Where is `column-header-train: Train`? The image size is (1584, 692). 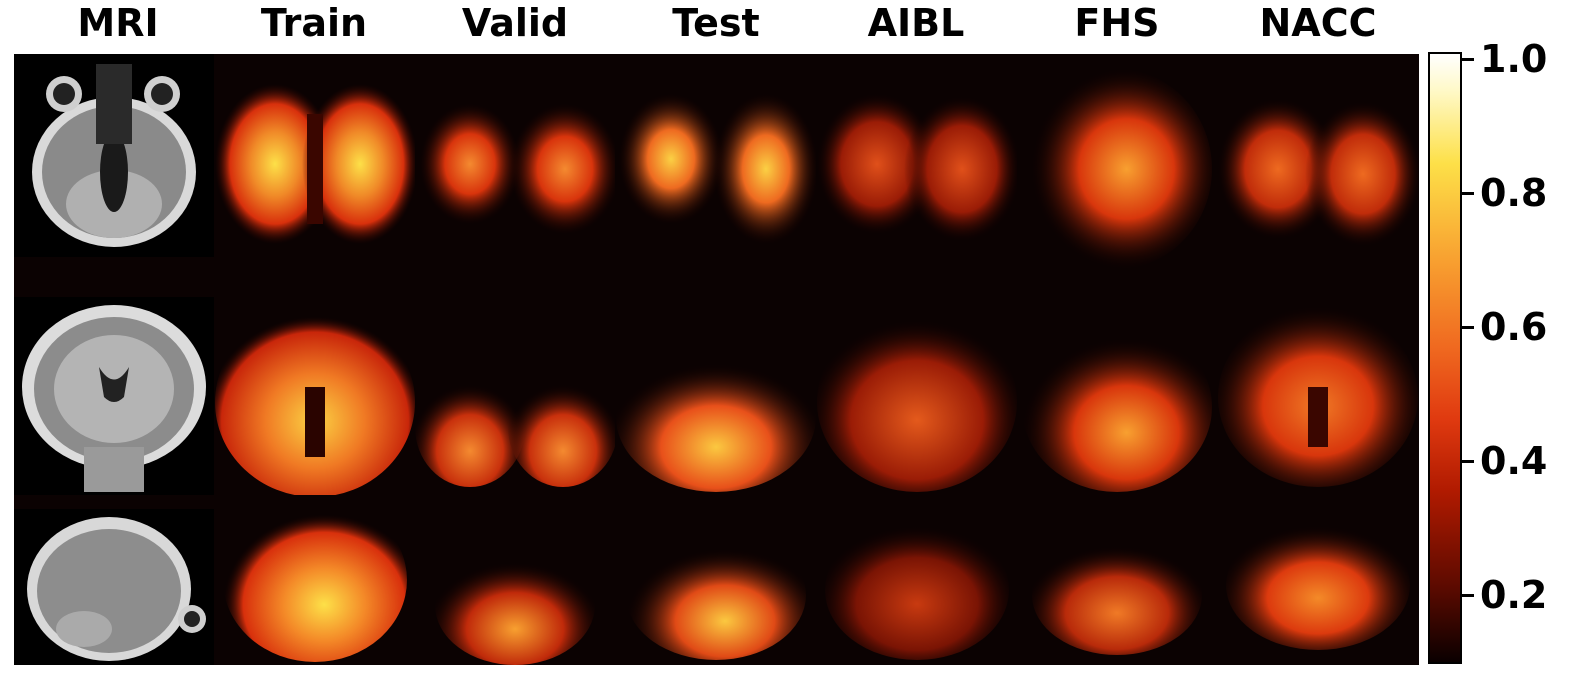 column-header-train: Train is located at coordinates (314, 23).